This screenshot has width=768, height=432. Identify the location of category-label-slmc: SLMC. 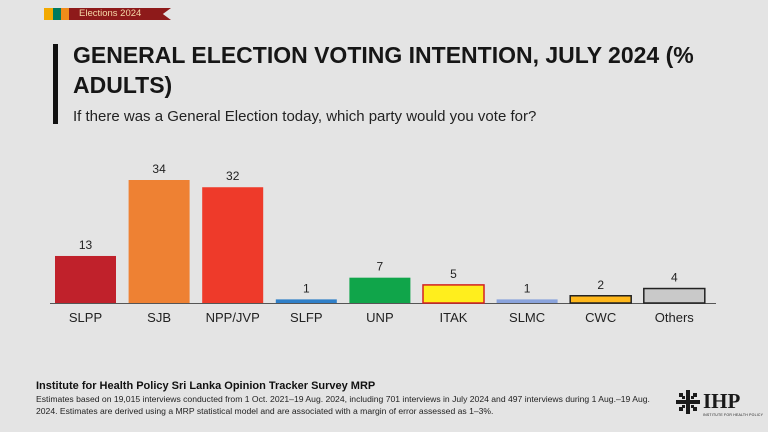
(527, 317).